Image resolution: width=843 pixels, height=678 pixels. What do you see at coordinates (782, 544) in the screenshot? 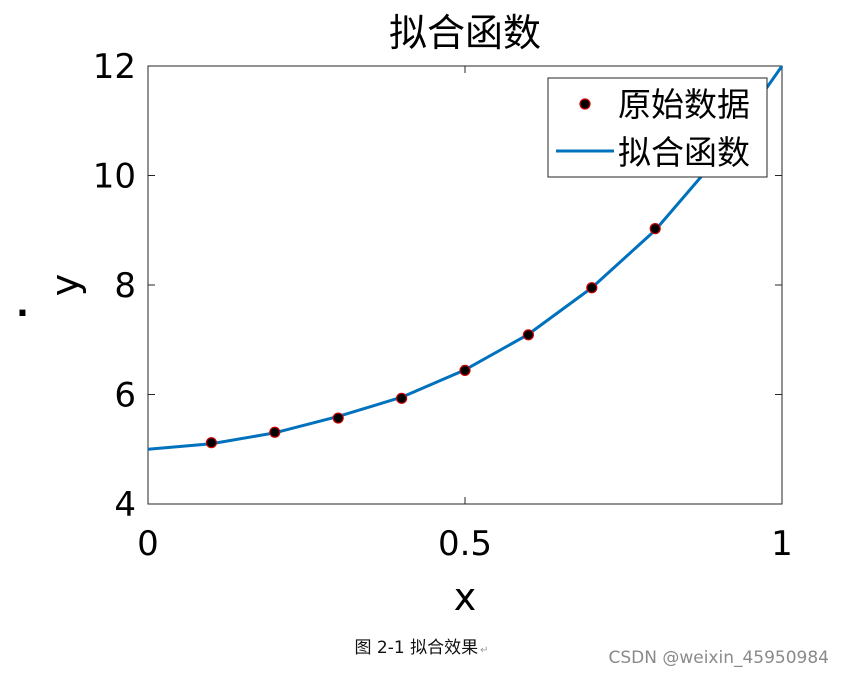
I see `x-tick-label: 1` at bounding box center [782, 544].